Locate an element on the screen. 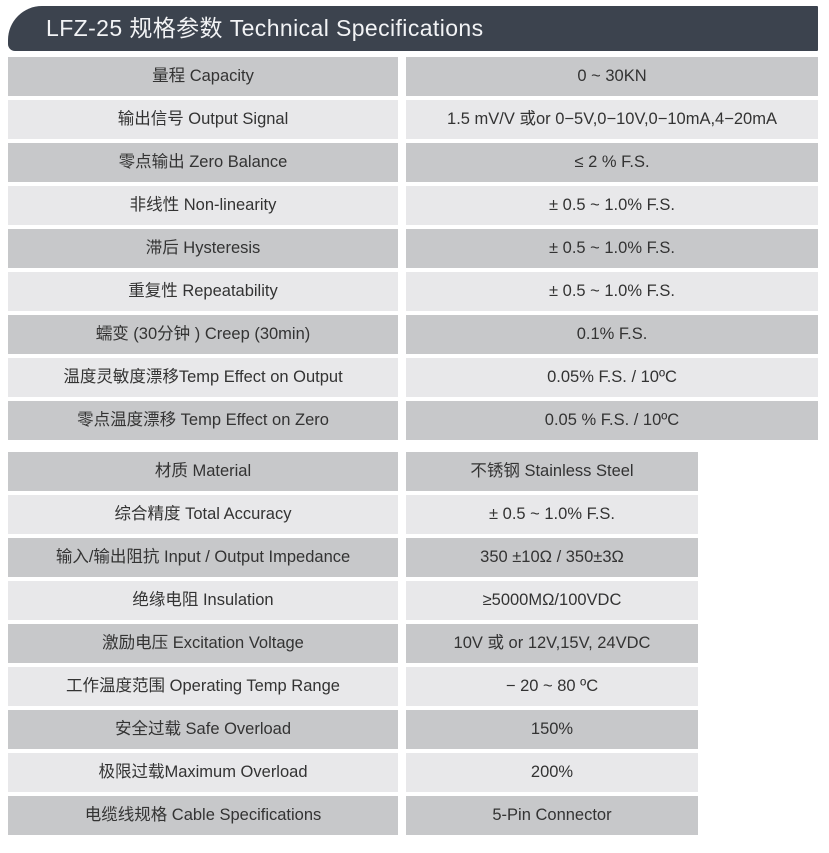  spec-value-cell: 200% is located at coordinates (552, 772).